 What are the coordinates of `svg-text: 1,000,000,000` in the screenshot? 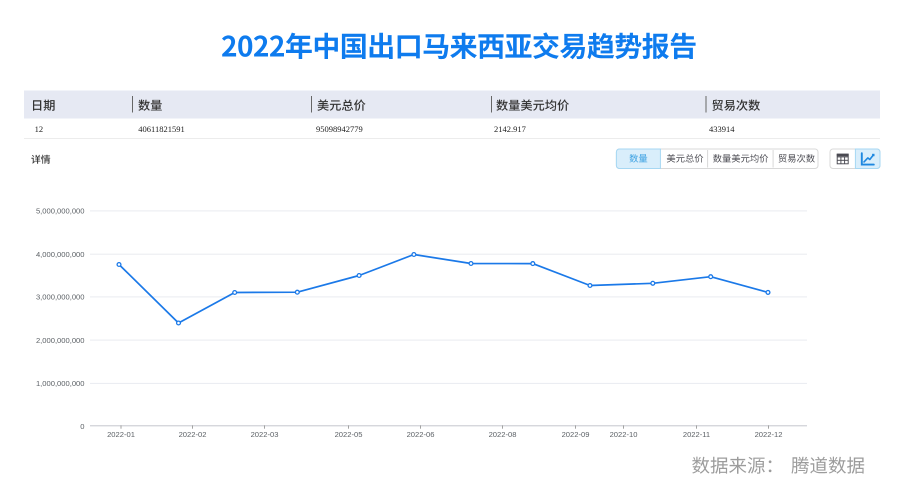 It's located at (60, 383).